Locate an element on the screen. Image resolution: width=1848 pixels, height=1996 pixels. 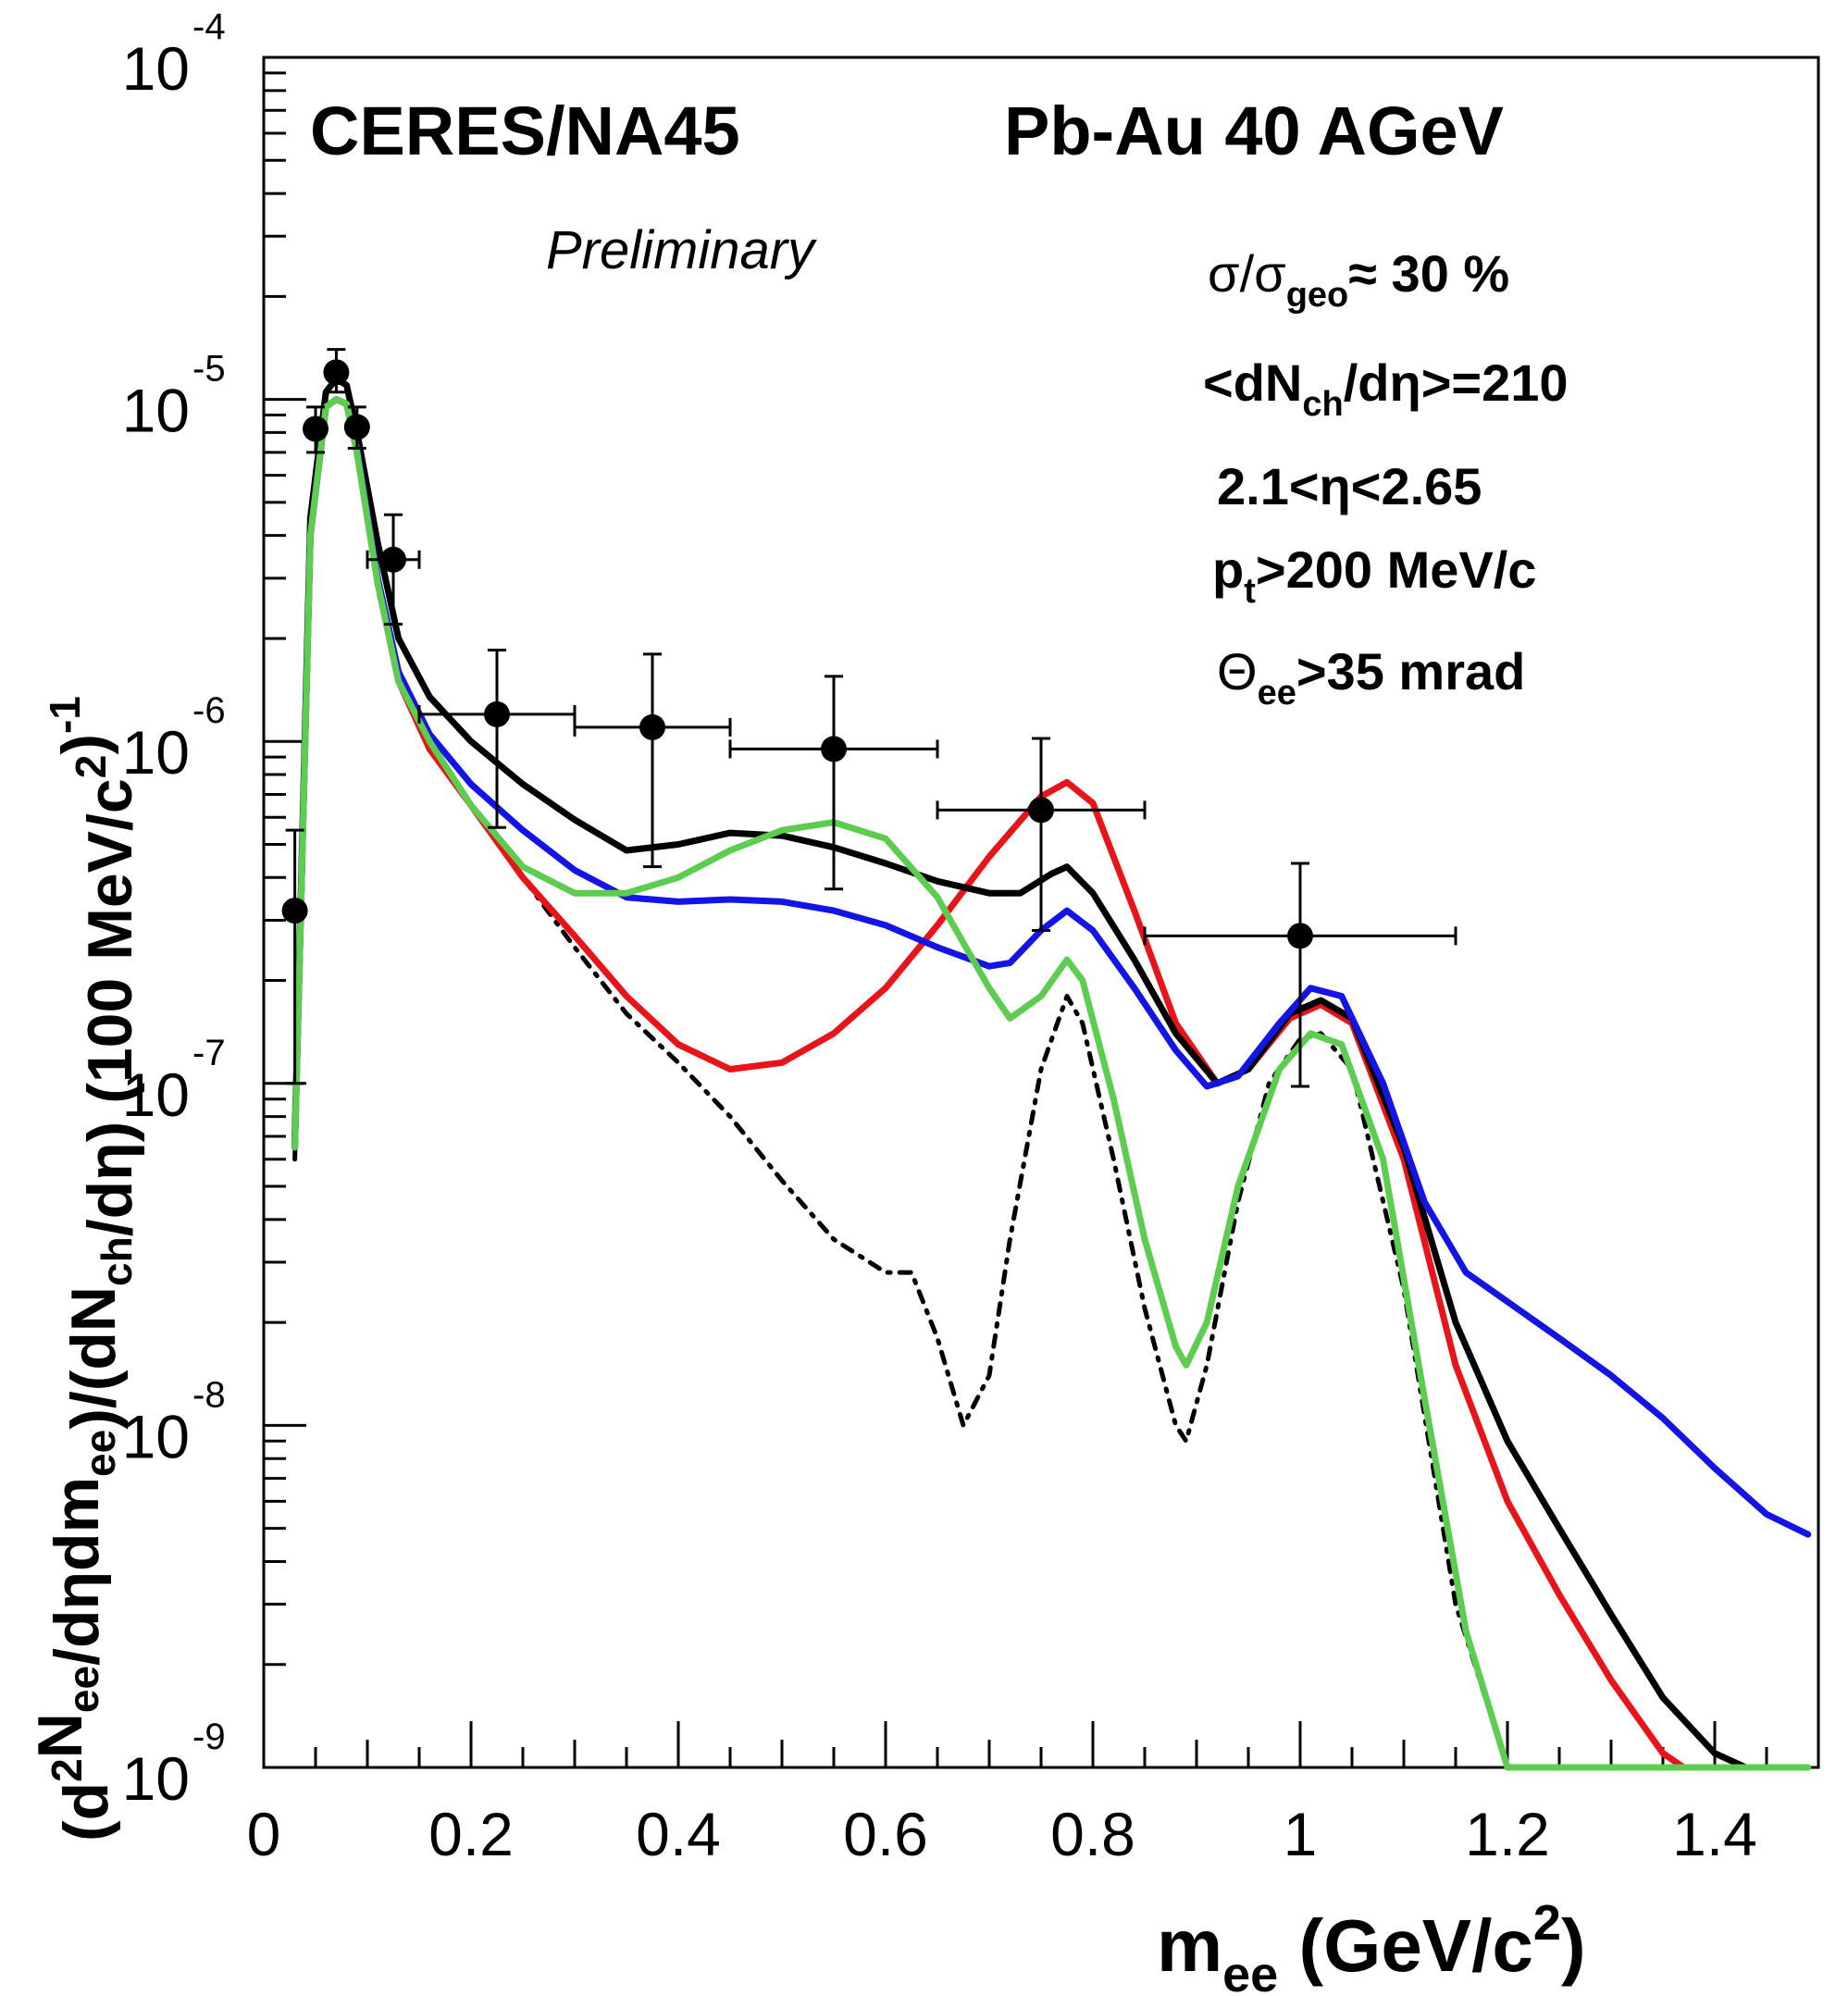
cut-pt-pre: p is located at coordinates (1228, 569).